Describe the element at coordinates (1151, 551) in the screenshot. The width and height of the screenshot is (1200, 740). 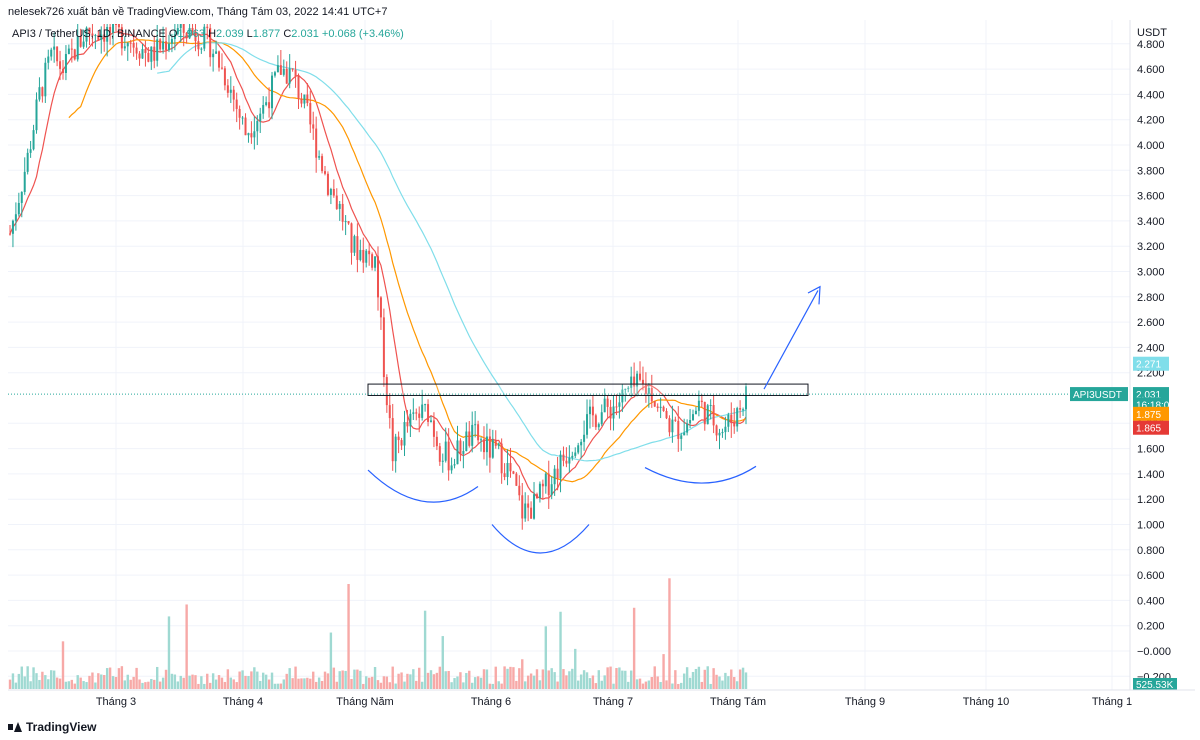
I see `y-tick-label: 0.800` at that location.